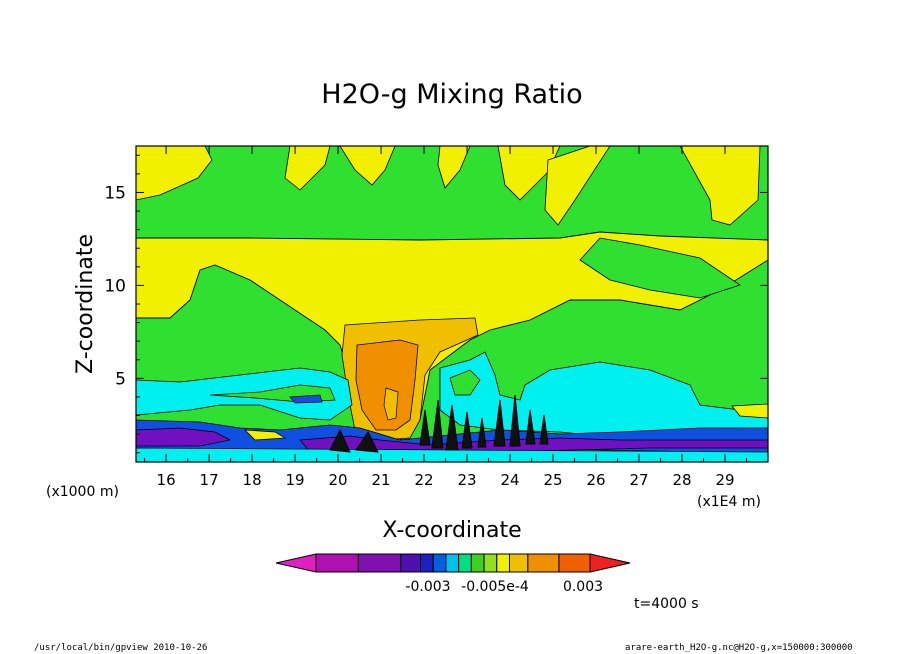 The width and height of the screenshot is (904, 654). I want to click on colorbar-labels: -0.003 -0.005e-4 0.003, so click(504, 587).